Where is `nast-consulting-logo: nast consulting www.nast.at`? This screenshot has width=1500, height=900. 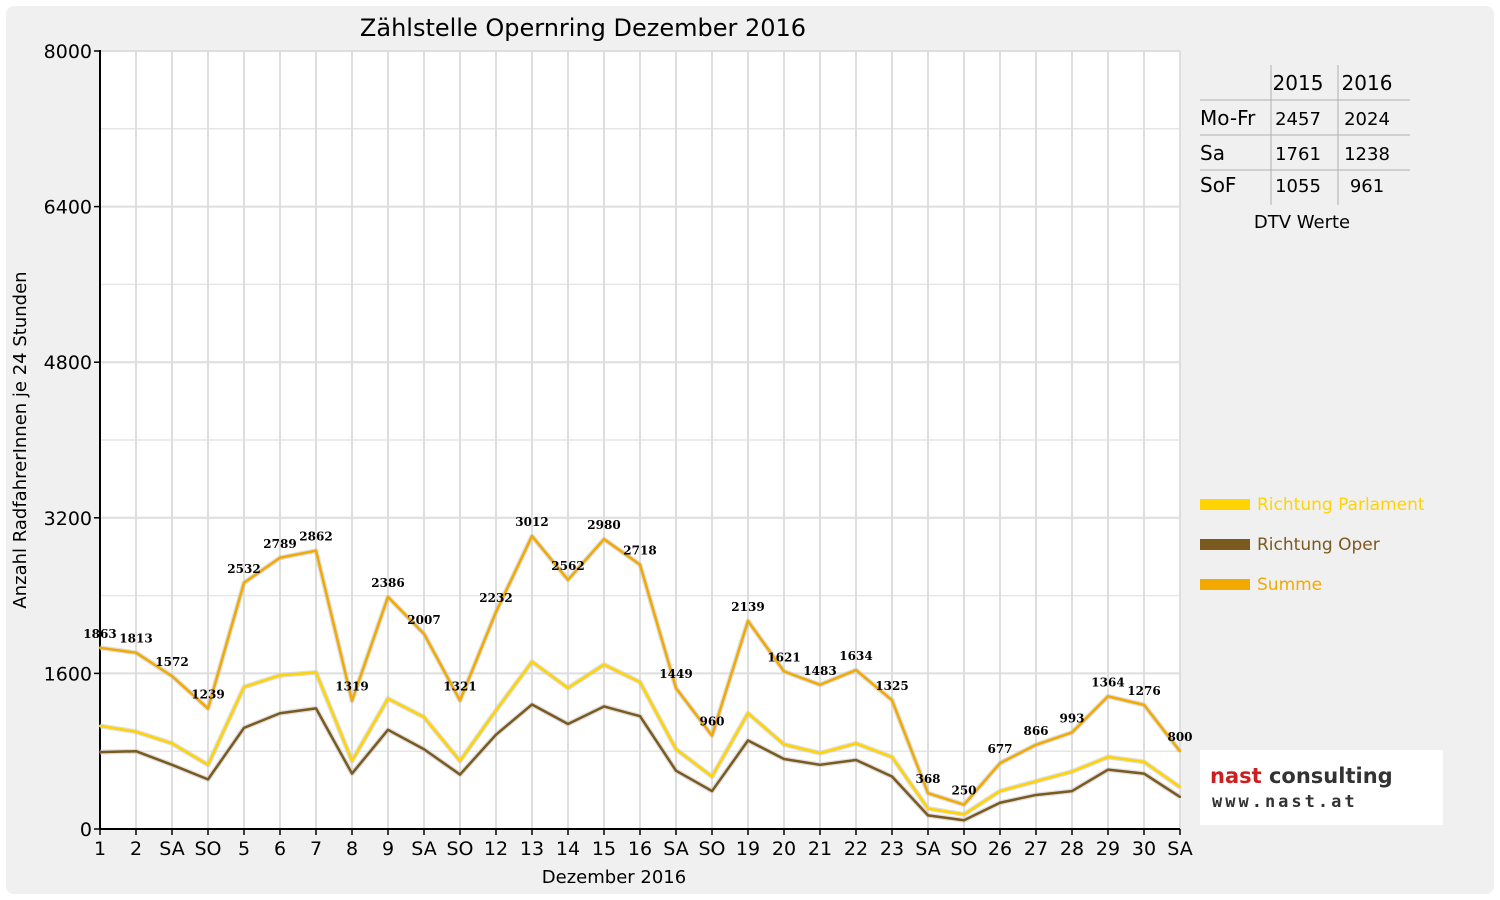 nast-consulting-logo: nast consulting www.nast.at is located at coordinates (1321, 787).